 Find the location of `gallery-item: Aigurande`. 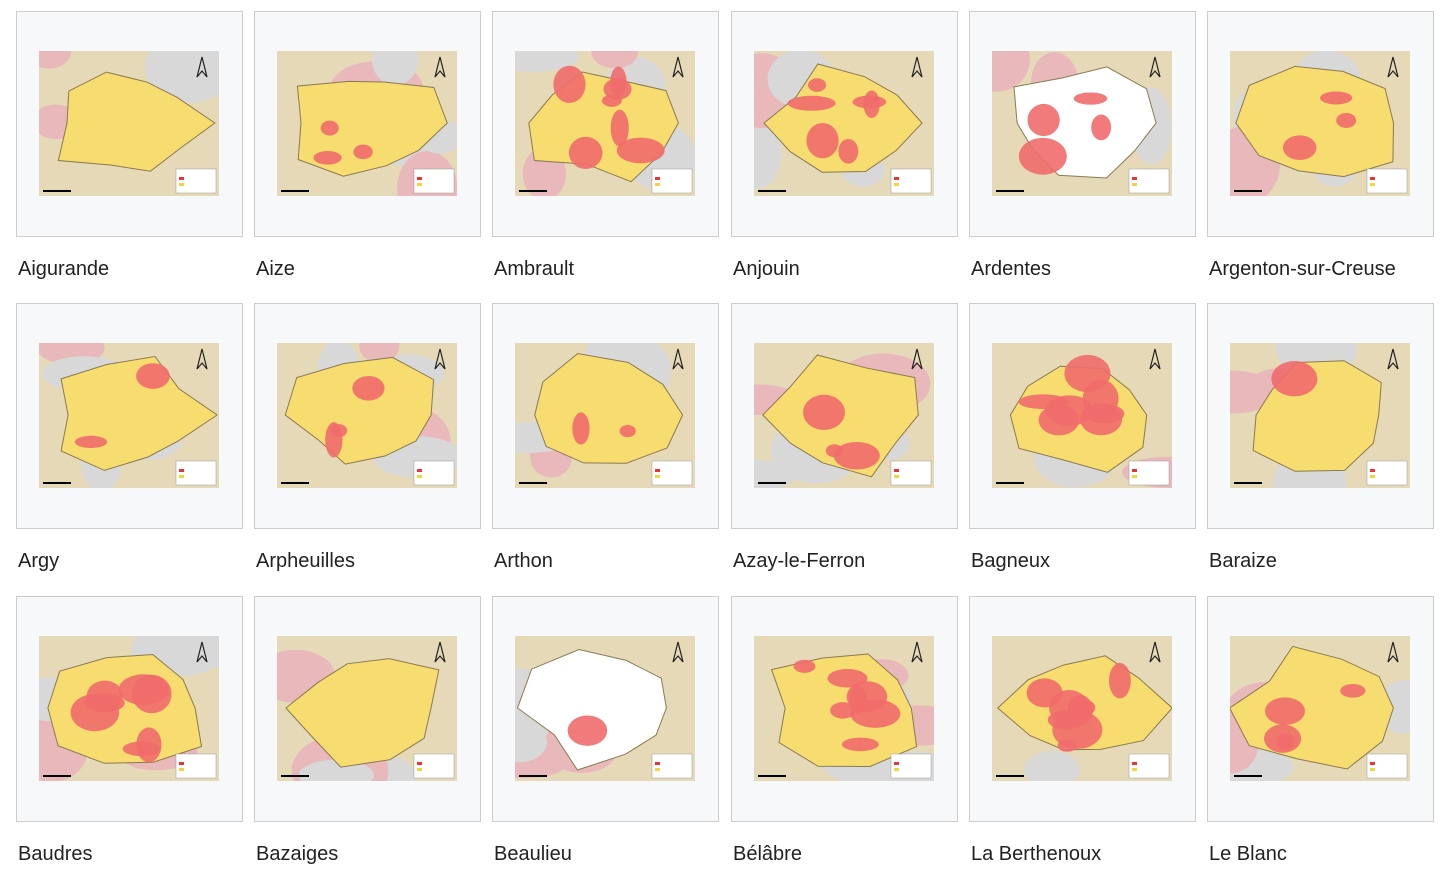

gallery-item: Aigurande is located at coordinates (130, 146).